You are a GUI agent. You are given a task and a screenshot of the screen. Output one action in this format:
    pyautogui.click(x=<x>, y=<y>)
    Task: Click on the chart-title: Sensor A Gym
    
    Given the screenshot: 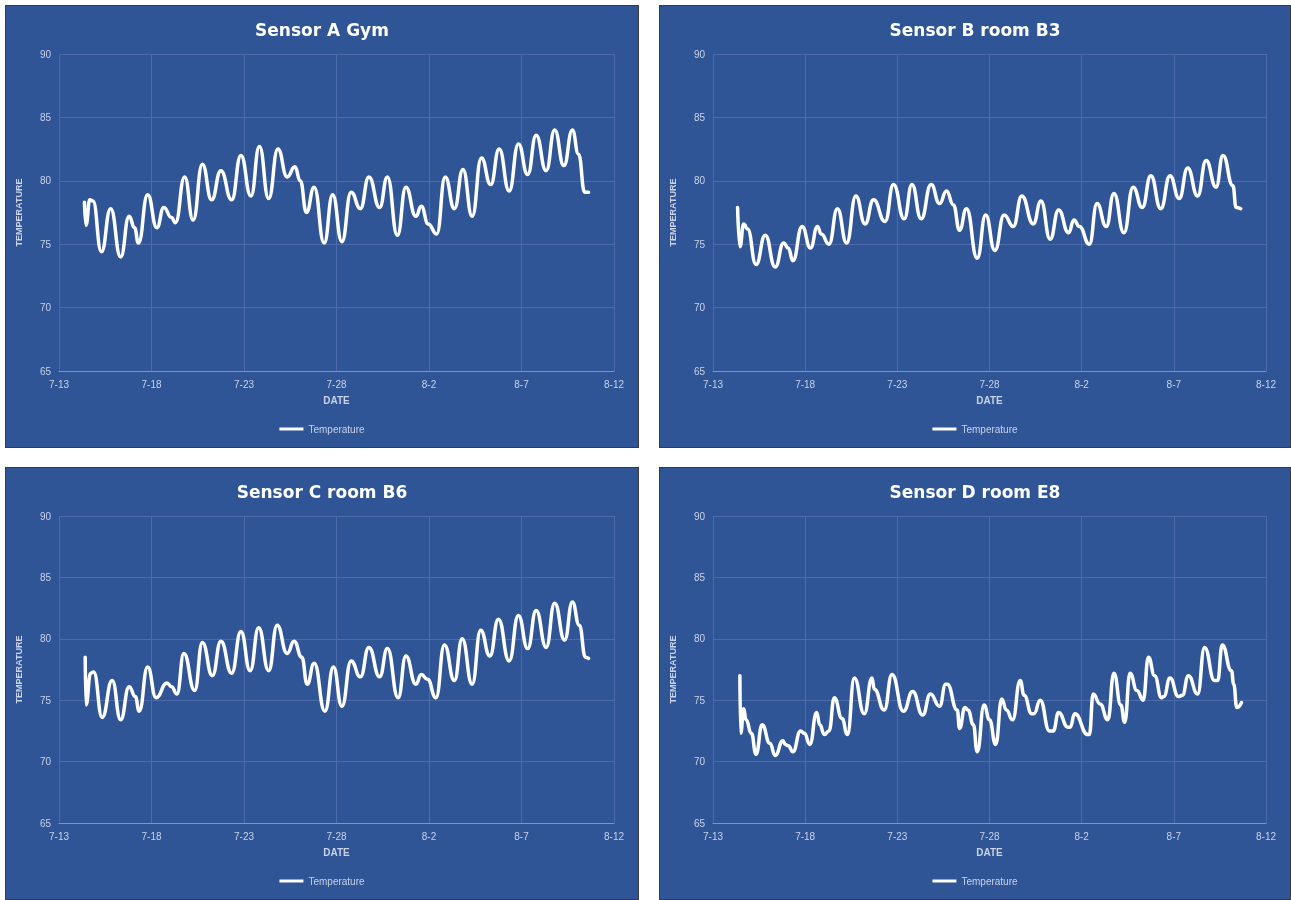 What is the action you would take?
    pyautogui.click(x=322, y=29)
    